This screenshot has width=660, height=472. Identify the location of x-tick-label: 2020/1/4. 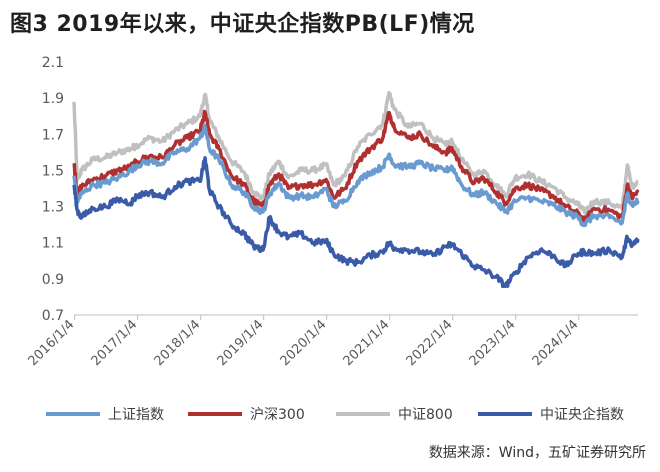
(304, 343).